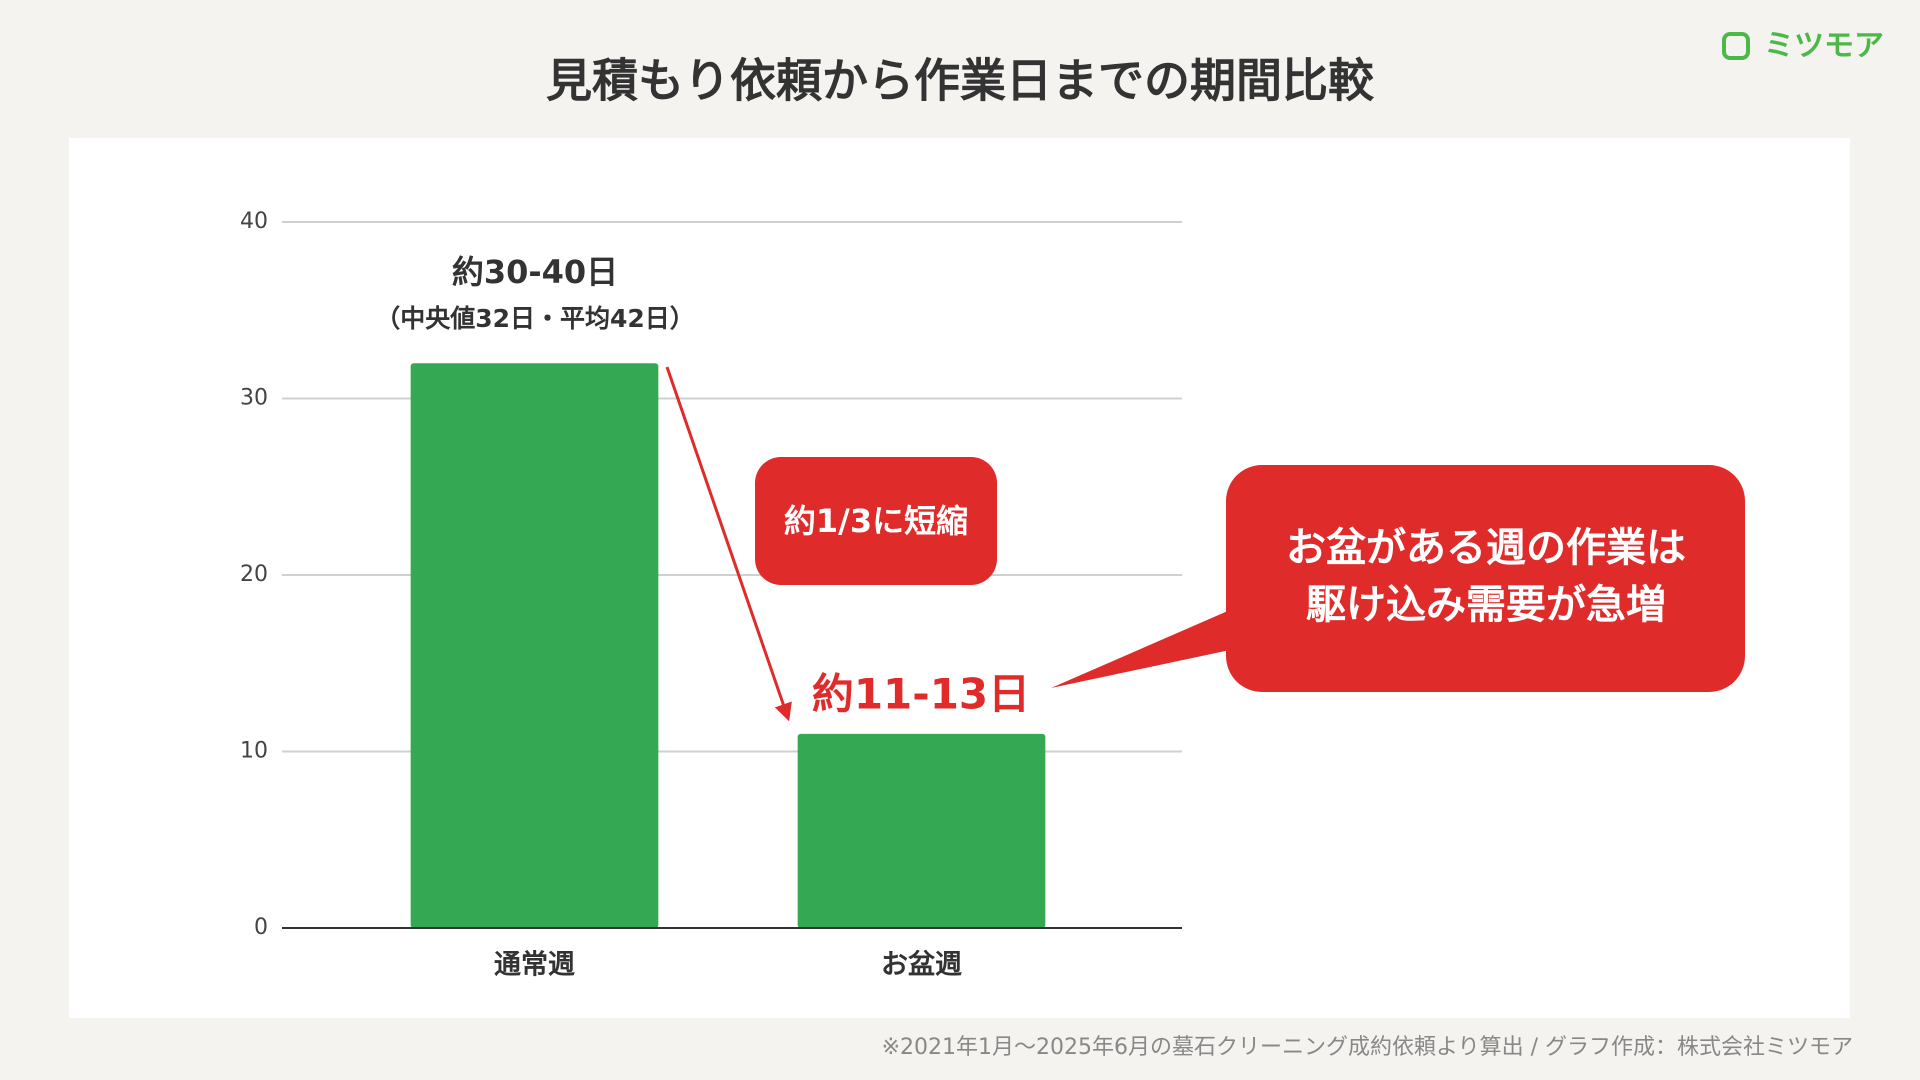 The width and height of the screenshot is (1920, 1080). Describe the element at coordinates (1486, 605) in the screenshot. I see `callout-text: 駆け込み需要が急増` at that location.